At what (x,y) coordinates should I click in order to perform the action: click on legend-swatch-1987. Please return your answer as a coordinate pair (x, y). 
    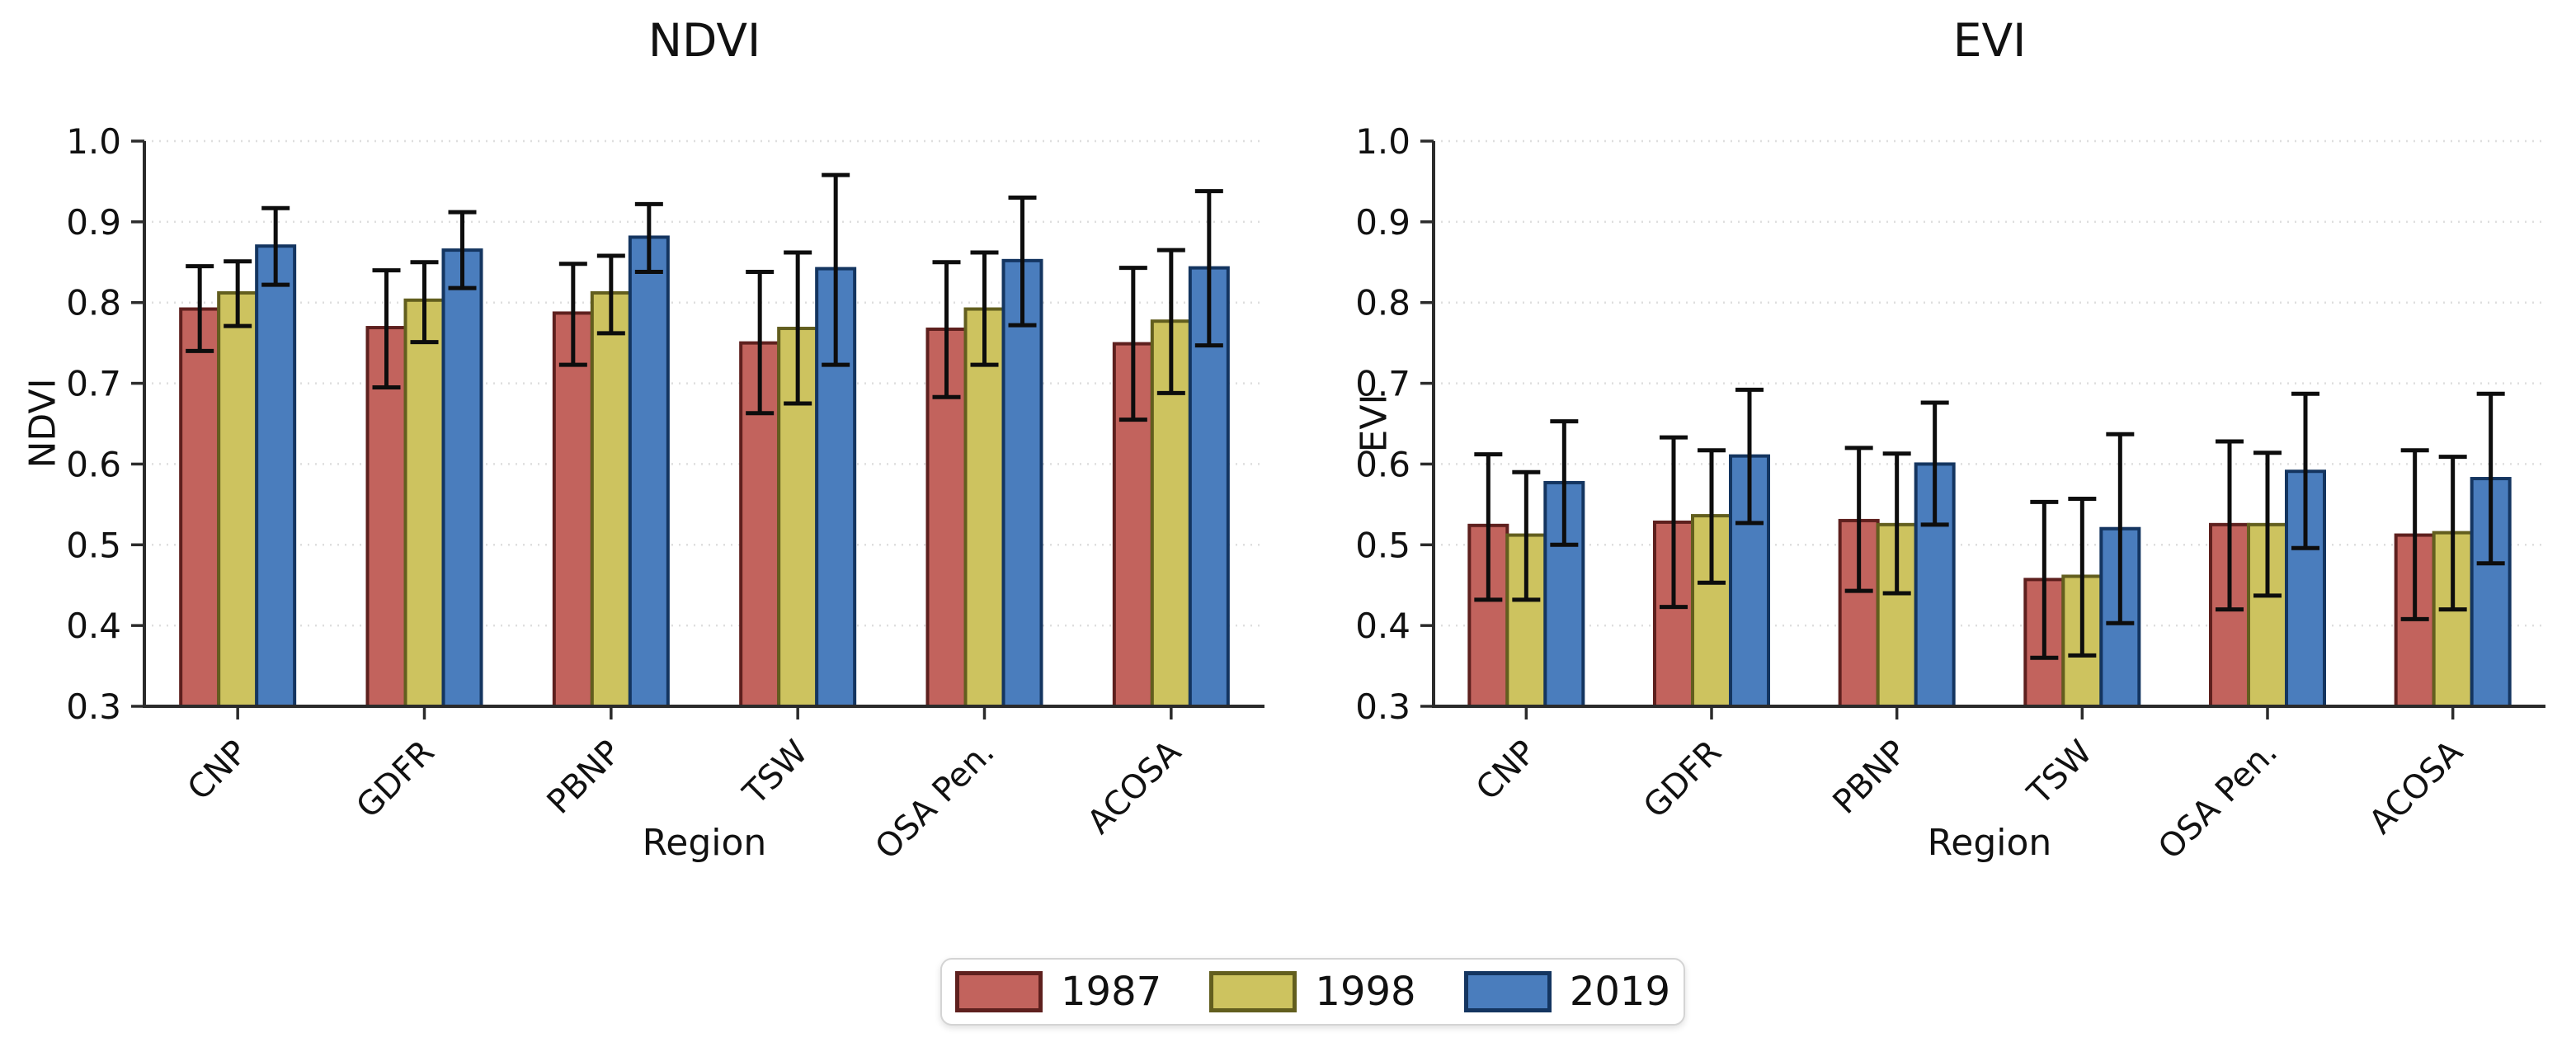
    Looking at the image, I should click on (999, 991).